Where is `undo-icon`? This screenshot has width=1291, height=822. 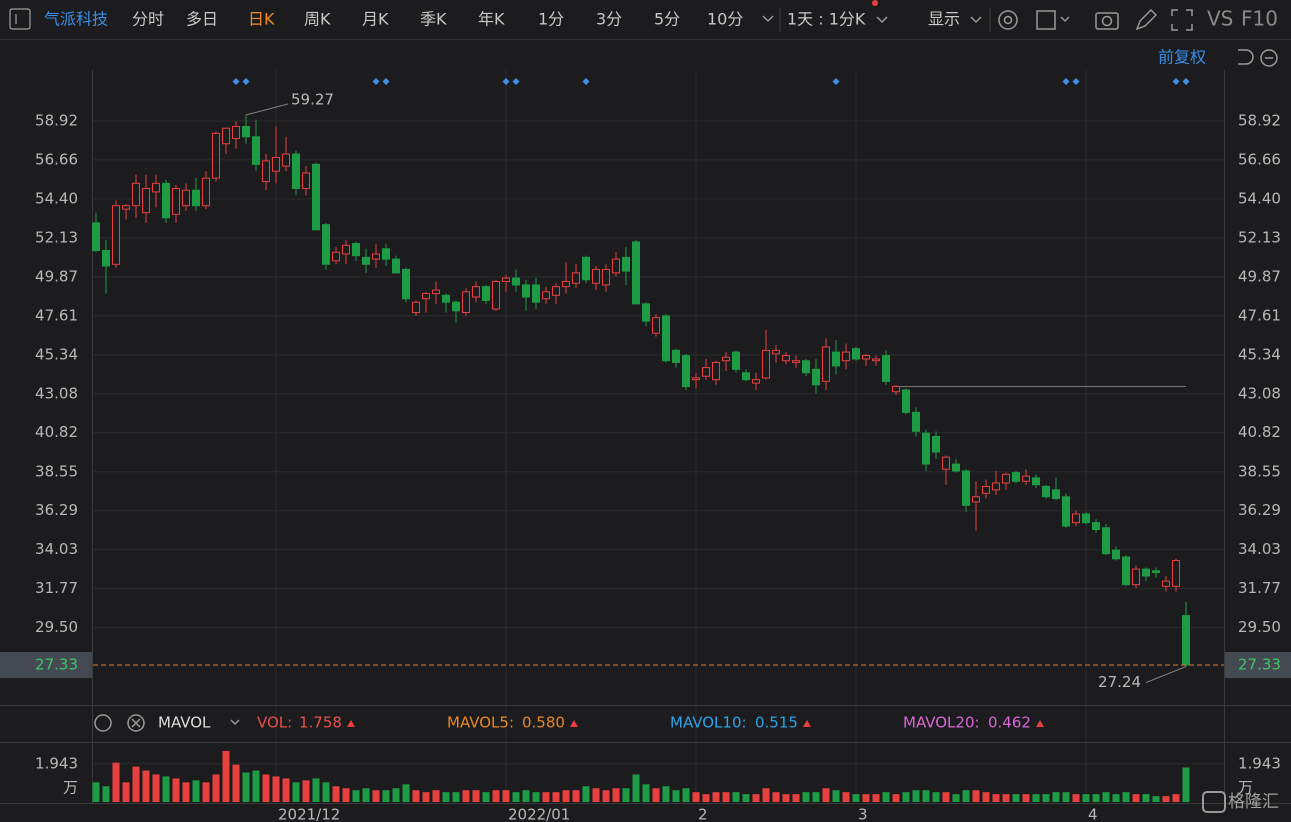 undo-icon is located at coordinates (1246, 57).